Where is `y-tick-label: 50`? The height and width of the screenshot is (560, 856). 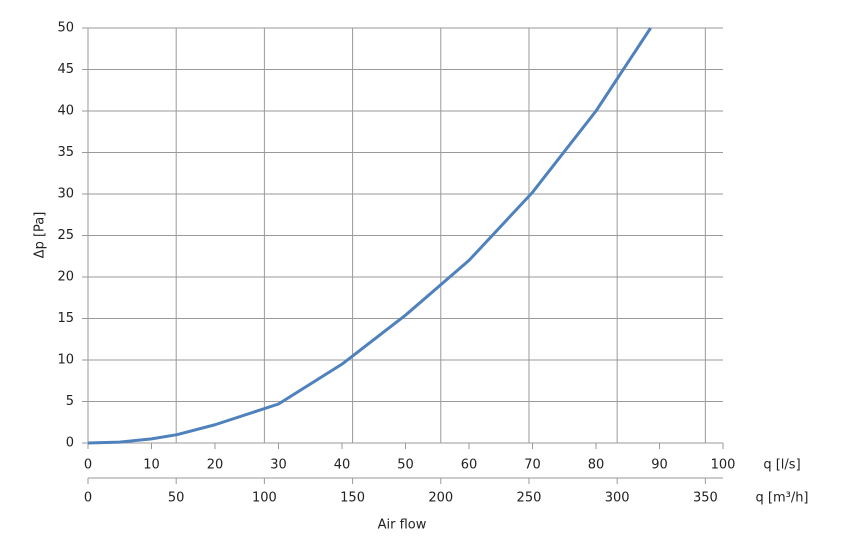 y-tick-label: 50 is located at coordinates (65, 28).